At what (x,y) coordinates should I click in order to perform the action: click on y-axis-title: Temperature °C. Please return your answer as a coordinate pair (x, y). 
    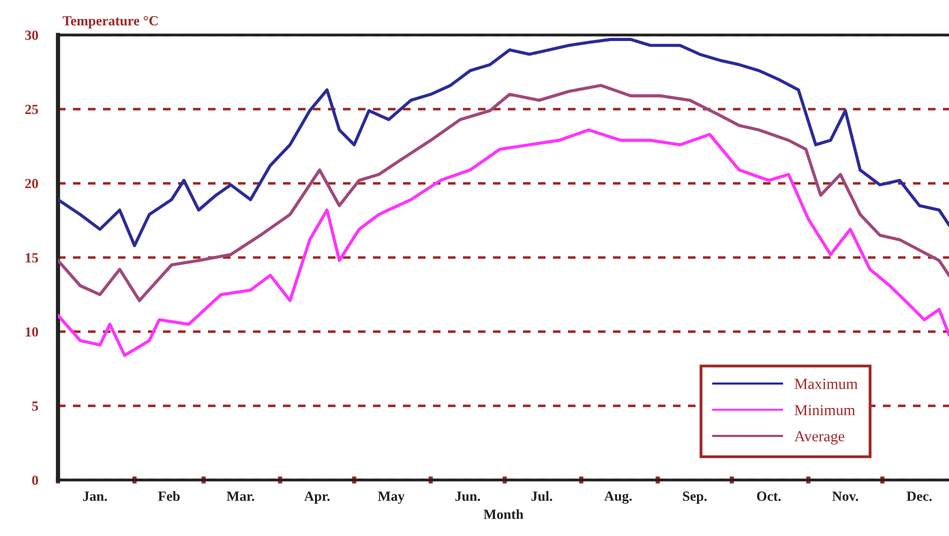
    Looking at the image, I should click on (110, 22).